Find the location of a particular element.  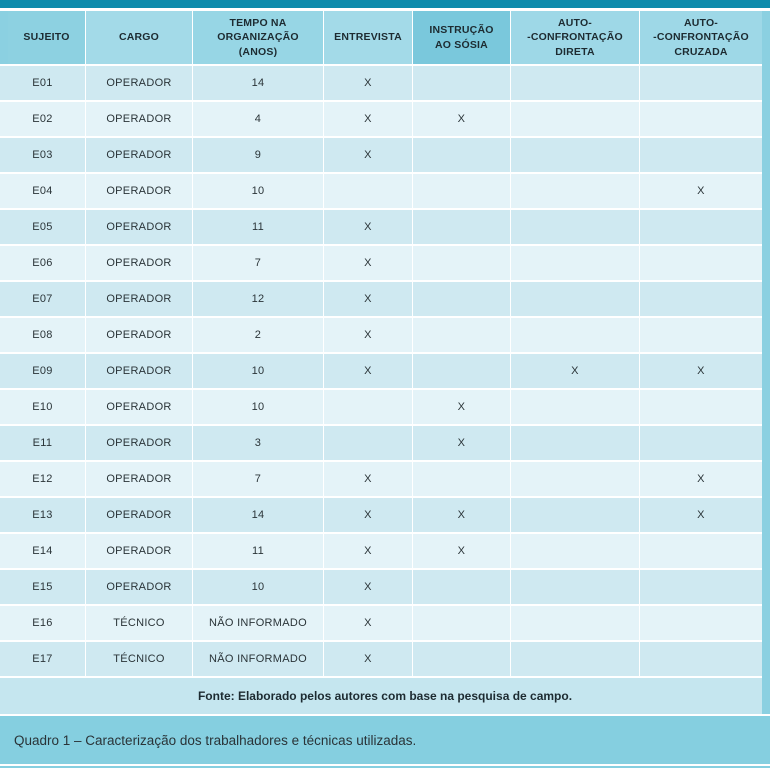

cell-sujeito: E02 is located at coordinates (42, 119).